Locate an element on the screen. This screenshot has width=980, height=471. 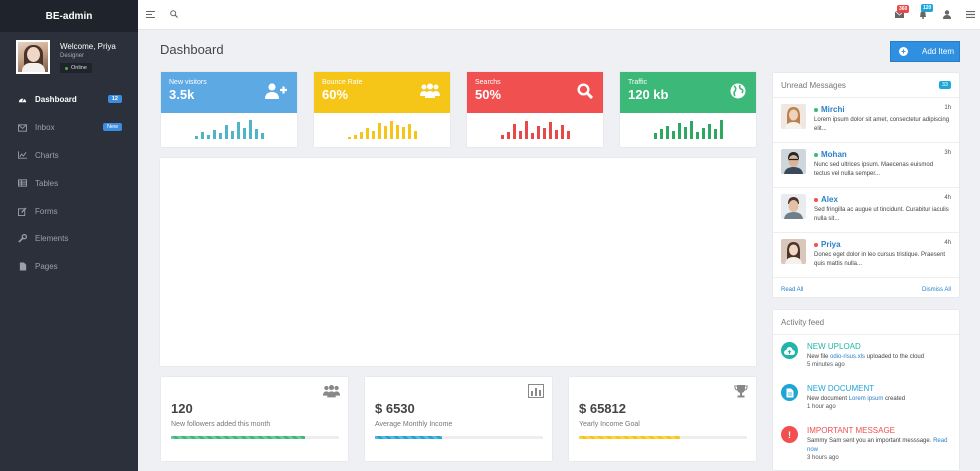
online-status-badge: Online is located at coordinates (76, 68).